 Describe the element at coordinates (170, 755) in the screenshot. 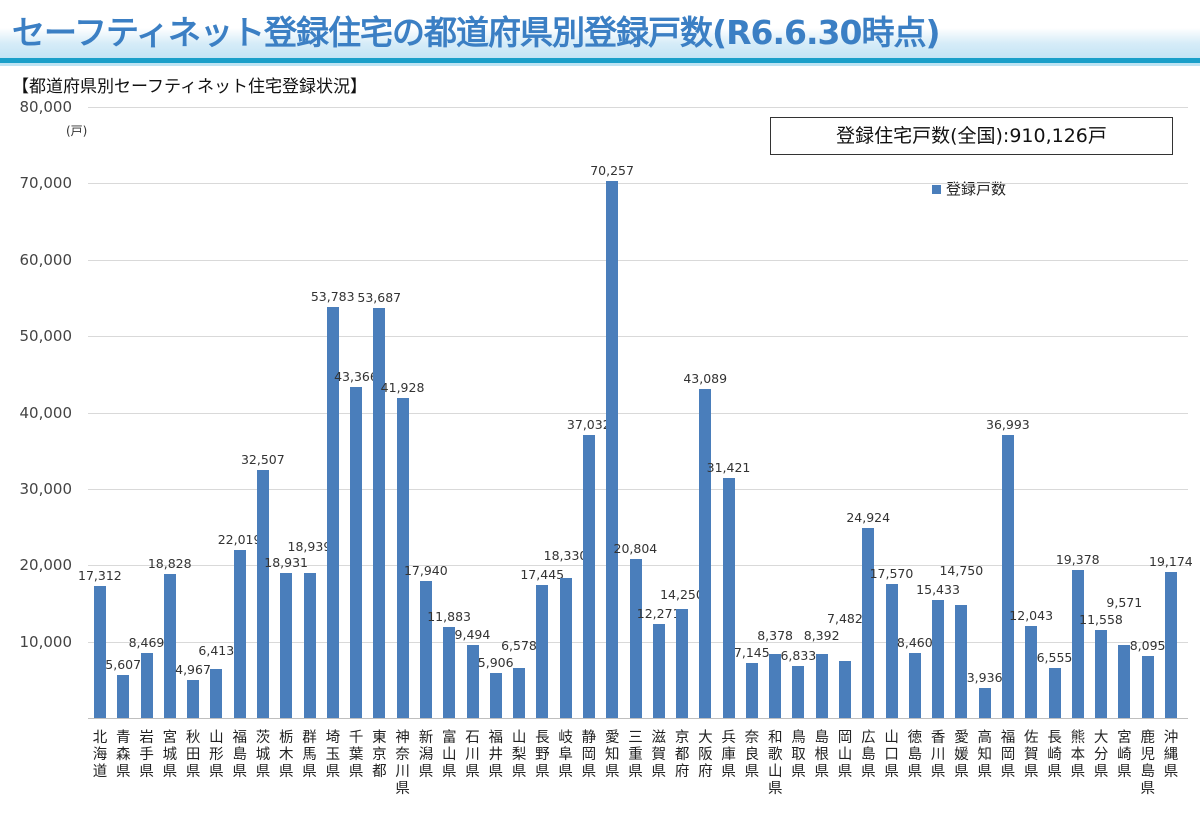

I see `x-tick-label: 宮城県` at that location.